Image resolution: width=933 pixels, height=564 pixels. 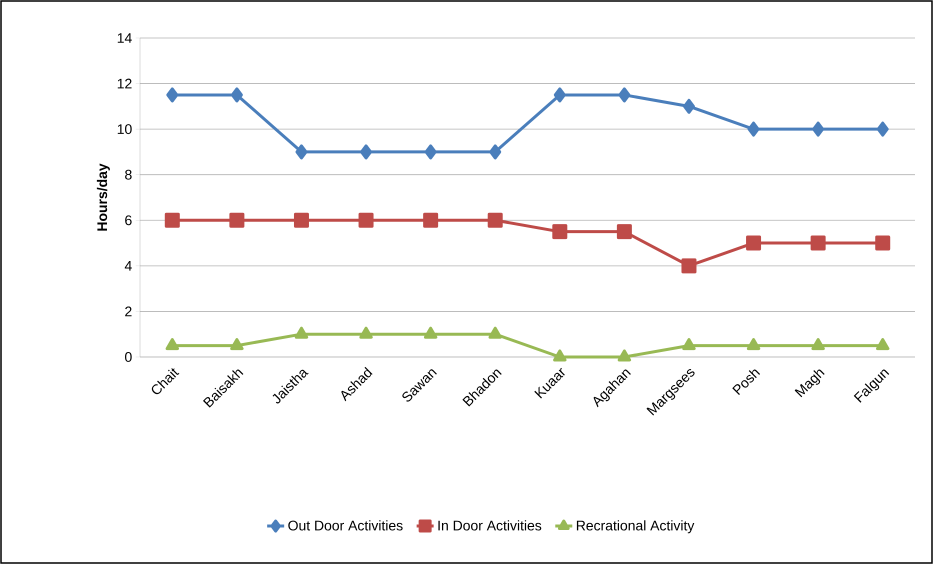 What do you see at coordinates (128, 175) in the screenshot?
I see `y-tick-label: 8` at bounding box center [128, 175].